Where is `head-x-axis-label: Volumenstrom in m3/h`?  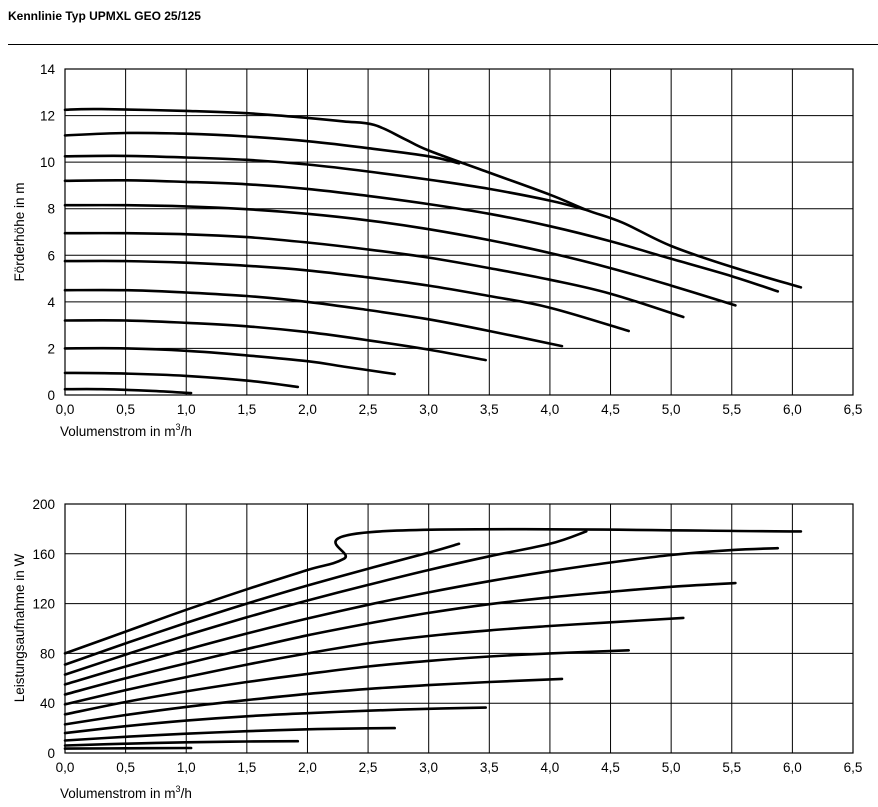
head-x-axis-label: Volumenstrom in m3/h is located at coordinates (126, 430).